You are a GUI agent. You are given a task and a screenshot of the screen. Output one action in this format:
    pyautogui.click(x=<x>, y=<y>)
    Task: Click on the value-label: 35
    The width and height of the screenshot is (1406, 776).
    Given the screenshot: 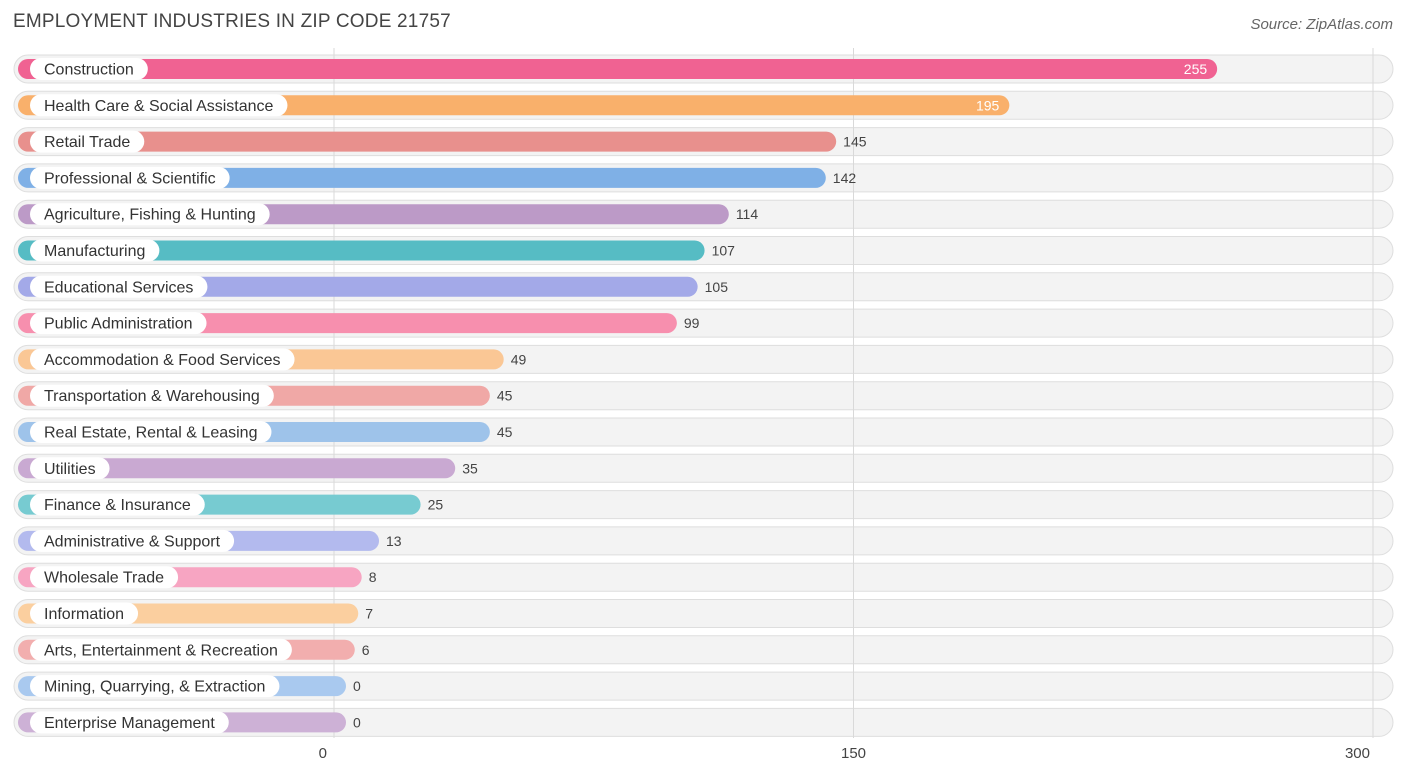 What is the action you would take?
    pyautogui.click(x=470, y=468)
    